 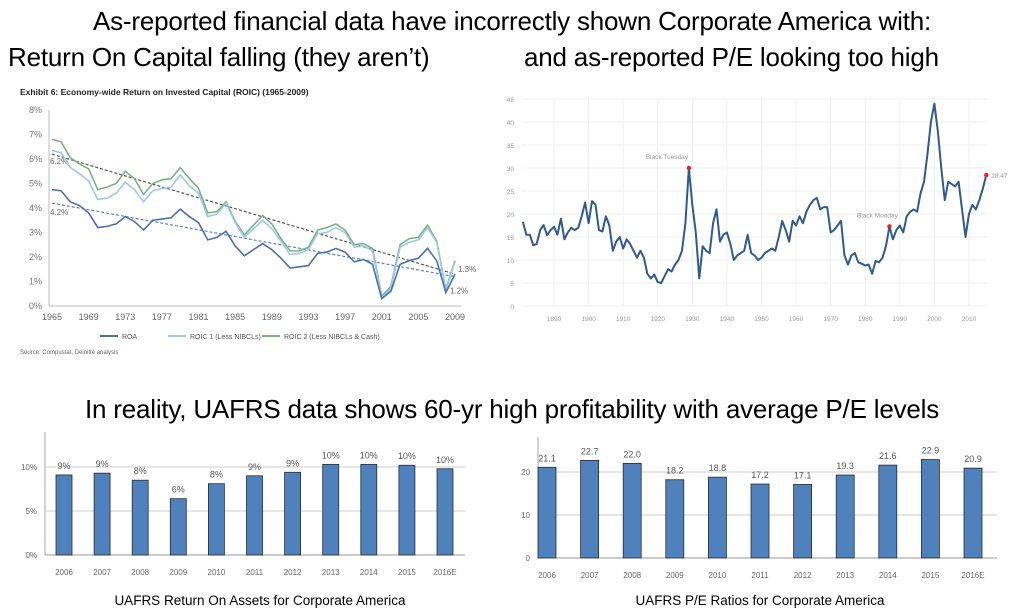 I want to click on legend-label: ROIC 2 (Less NIBCLs & Cash), so click(x=332, y=337).